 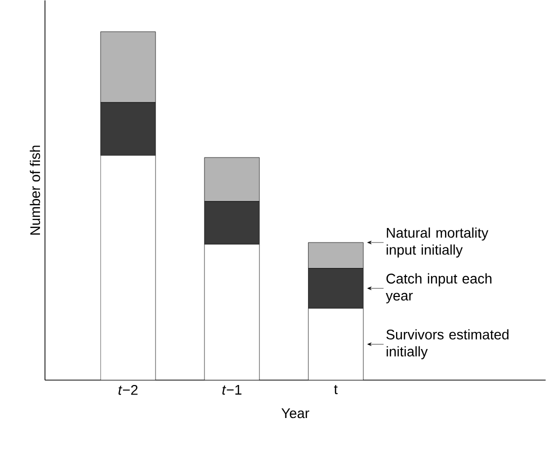 I want to click on legend-label: Survivors estimated initially, so click(x=447, y=344).